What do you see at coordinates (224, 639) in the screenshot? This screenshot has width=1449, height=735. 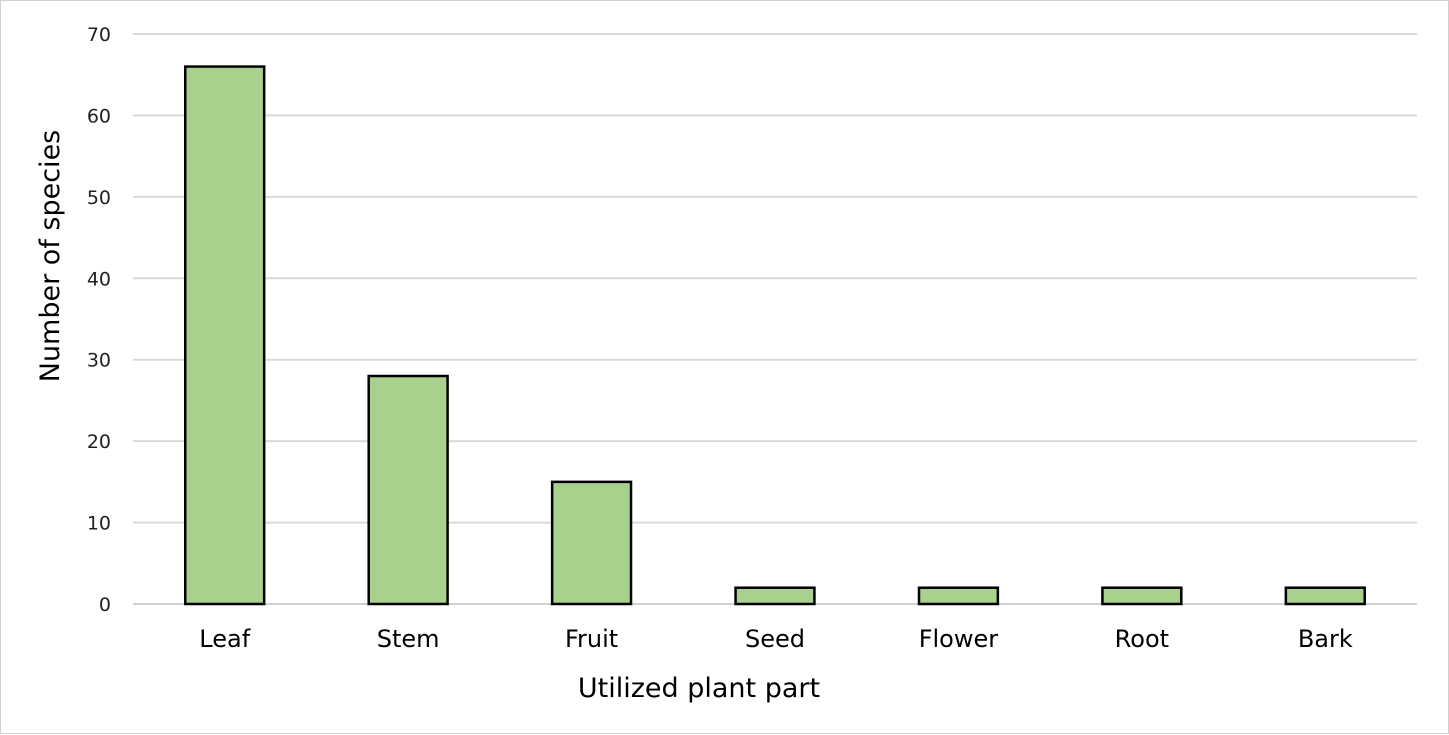 I see `x-tick-label: Leaf` at bounding box center [224, 639].